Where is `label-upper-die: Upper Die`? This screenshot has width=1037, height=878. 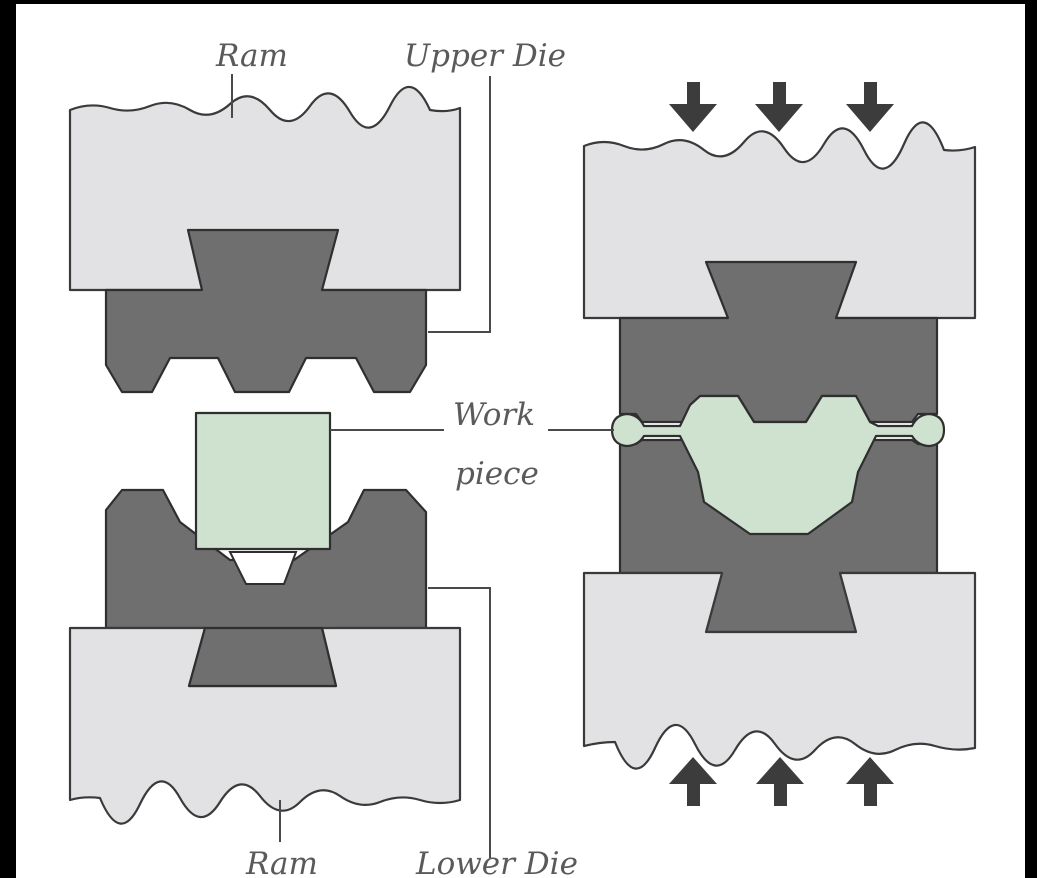 label-upper-die: Upper Die is located at coordinates (485, 56).